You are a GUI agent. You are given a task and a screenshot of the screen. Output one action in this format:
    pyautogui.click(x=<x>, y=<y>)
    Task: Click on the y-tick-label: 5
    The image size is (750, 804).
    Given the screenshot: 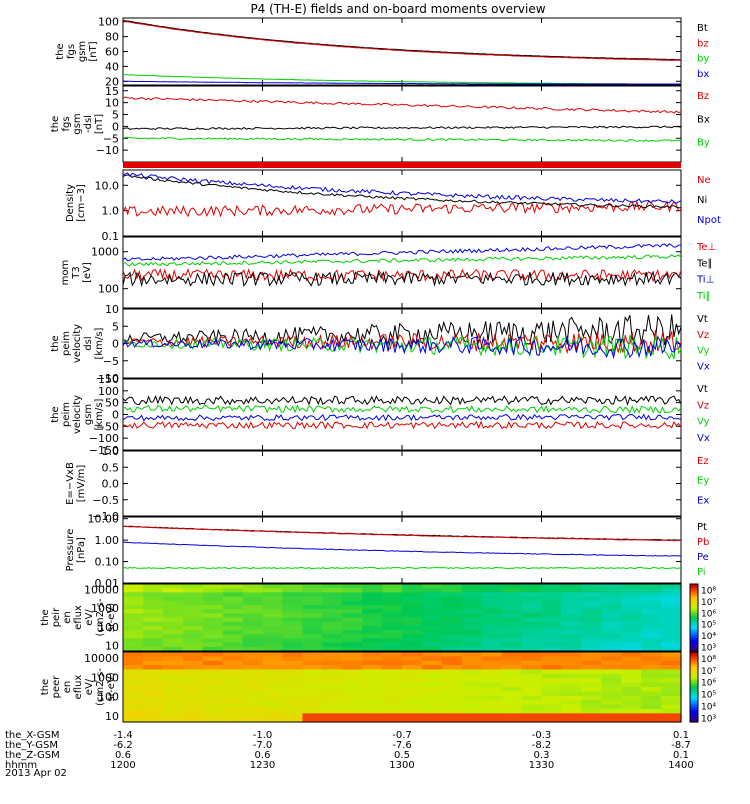 What is the action you would take?
    pyautogui.click(x=115, y=326)
    